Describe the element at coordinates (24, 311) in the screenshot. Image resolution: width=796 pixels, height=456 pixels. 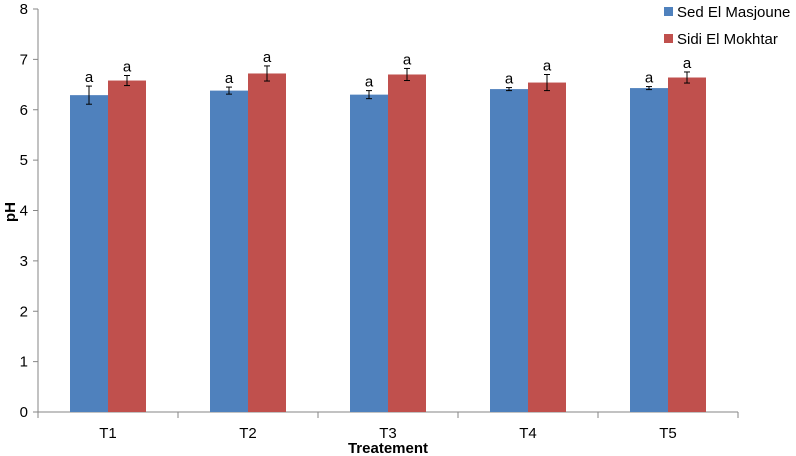
I see `y-tick-label: 2` at that location.